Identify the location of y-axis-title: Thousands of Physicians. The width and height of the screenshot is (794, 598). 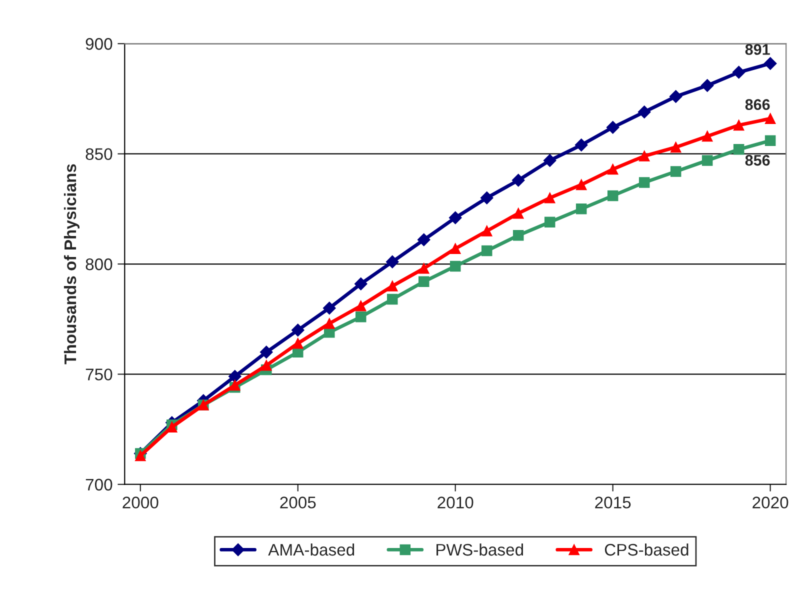
(72, 264).